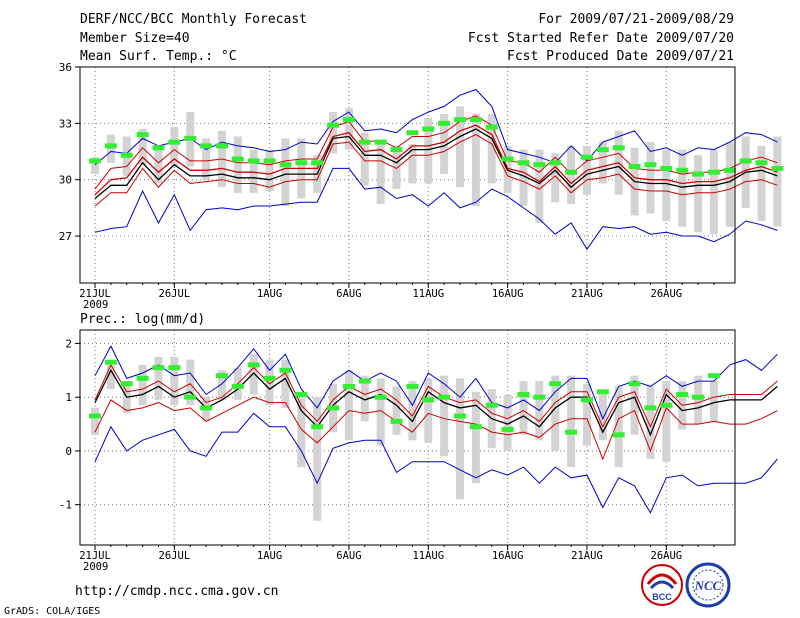 The height and width of the screenshot is (618, 800). What do you see at coordinates (708, 585) in the screenshot?
I see `ncc-logo: NCC` at bounding box center [708, 585].